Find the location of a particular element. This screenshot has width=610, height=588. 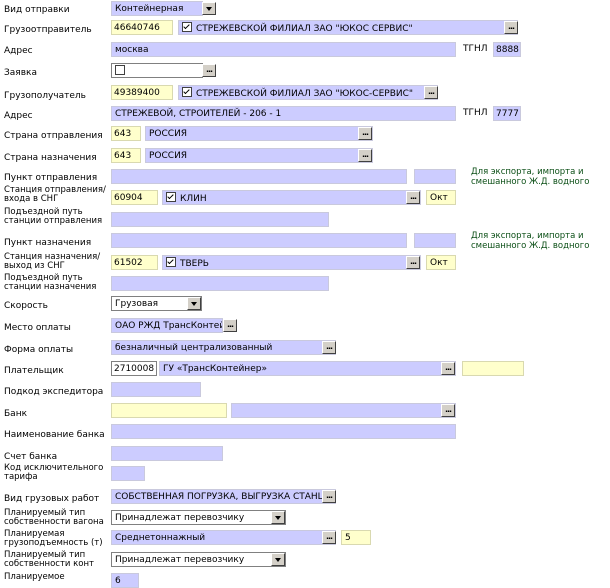

bank-name-label: Наименование банка is located at coordinates (54, 435).